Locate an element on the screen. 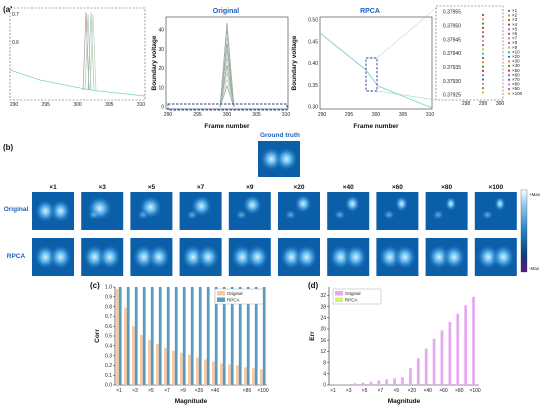 This screenshot has width=550, height=407. y-tick-label: 8 is located at coordinates (324, 363).